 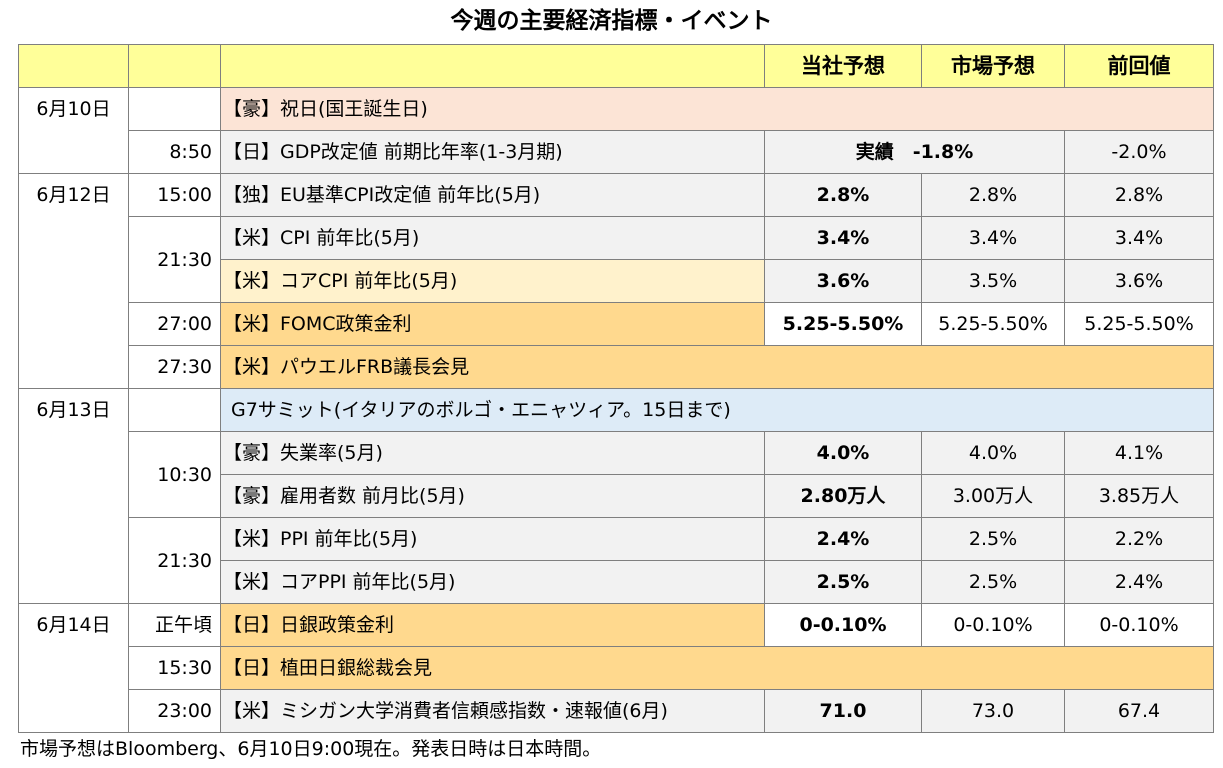 What do you see at coordinates (492, 281) in the screenshot?
I see `event-cell: 【米】コアCPI 前年比(5月)` at bounding box center [492, 281].